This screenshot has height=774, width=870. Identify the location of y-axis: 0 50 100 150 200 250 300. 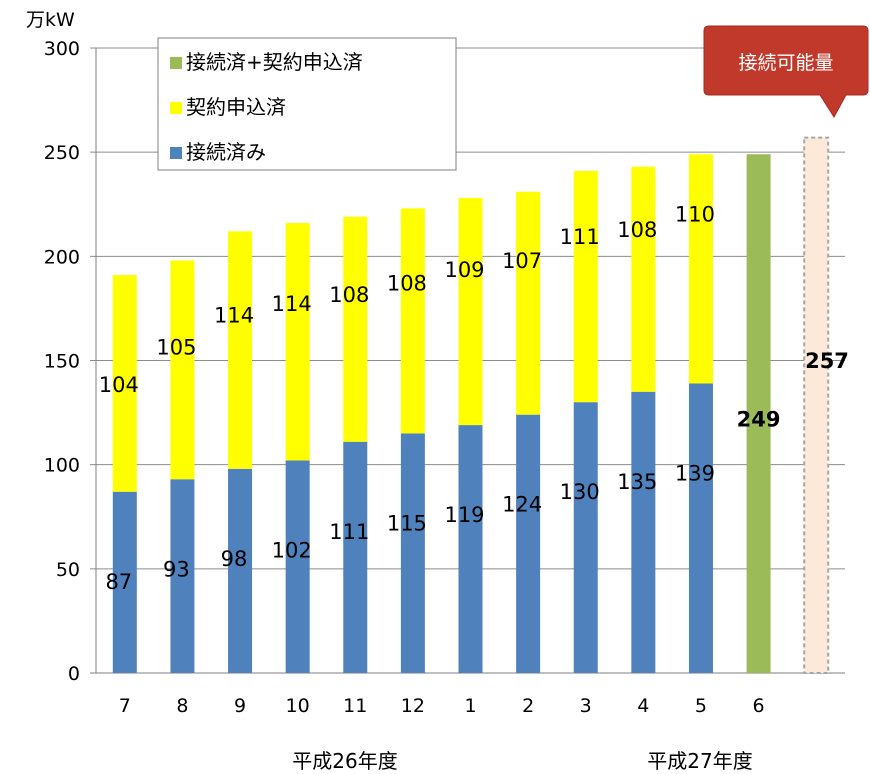
(70, 361).